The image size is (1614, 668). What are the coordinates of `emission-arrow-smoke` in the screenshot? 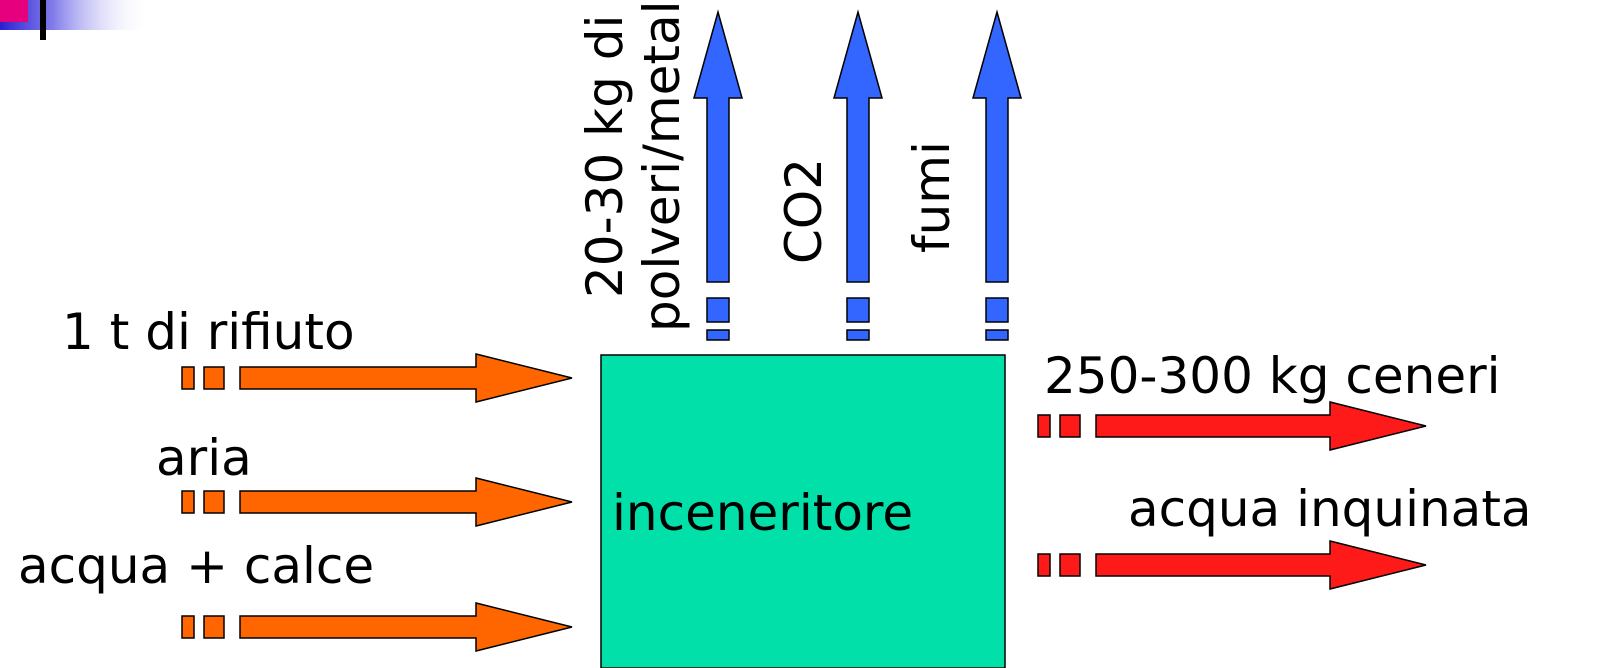 It's located at (997, 175).